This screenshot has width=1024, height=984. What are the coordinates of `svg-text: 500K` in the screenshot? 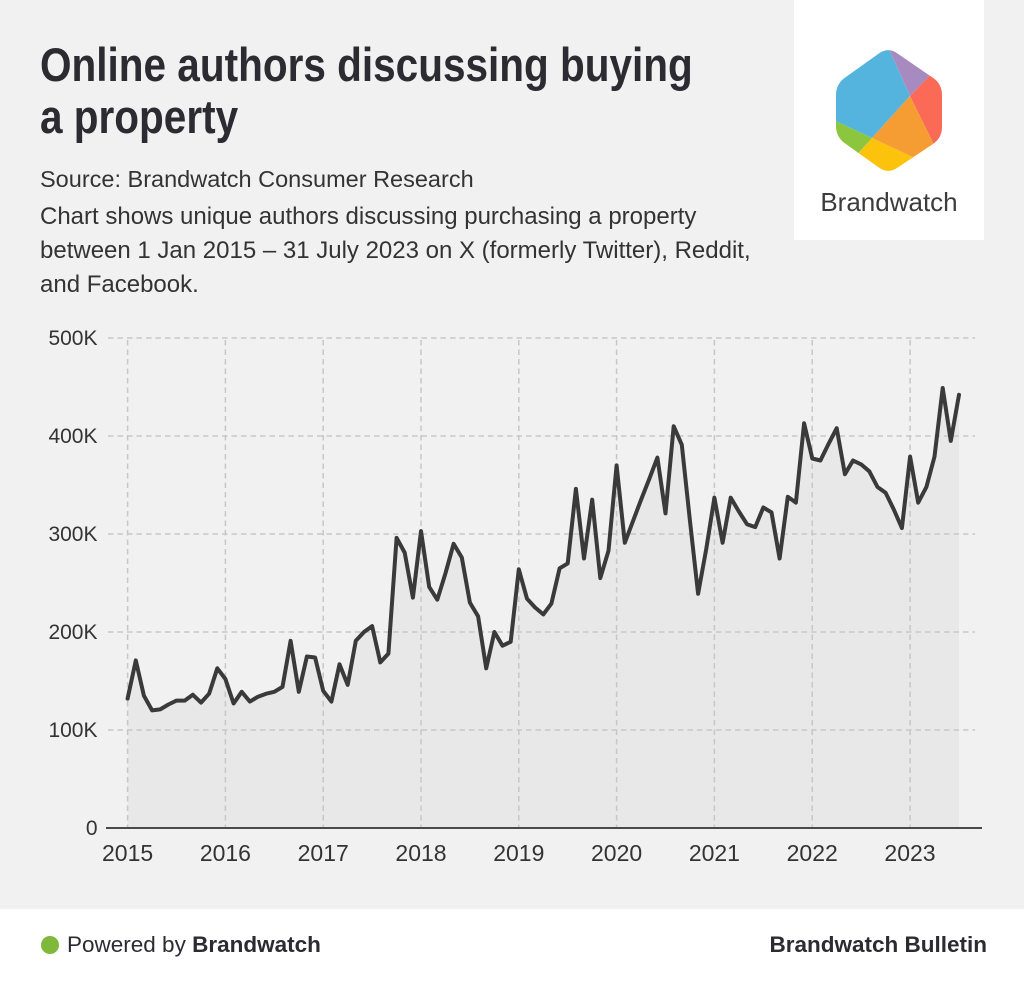 It's located at (72, 338).